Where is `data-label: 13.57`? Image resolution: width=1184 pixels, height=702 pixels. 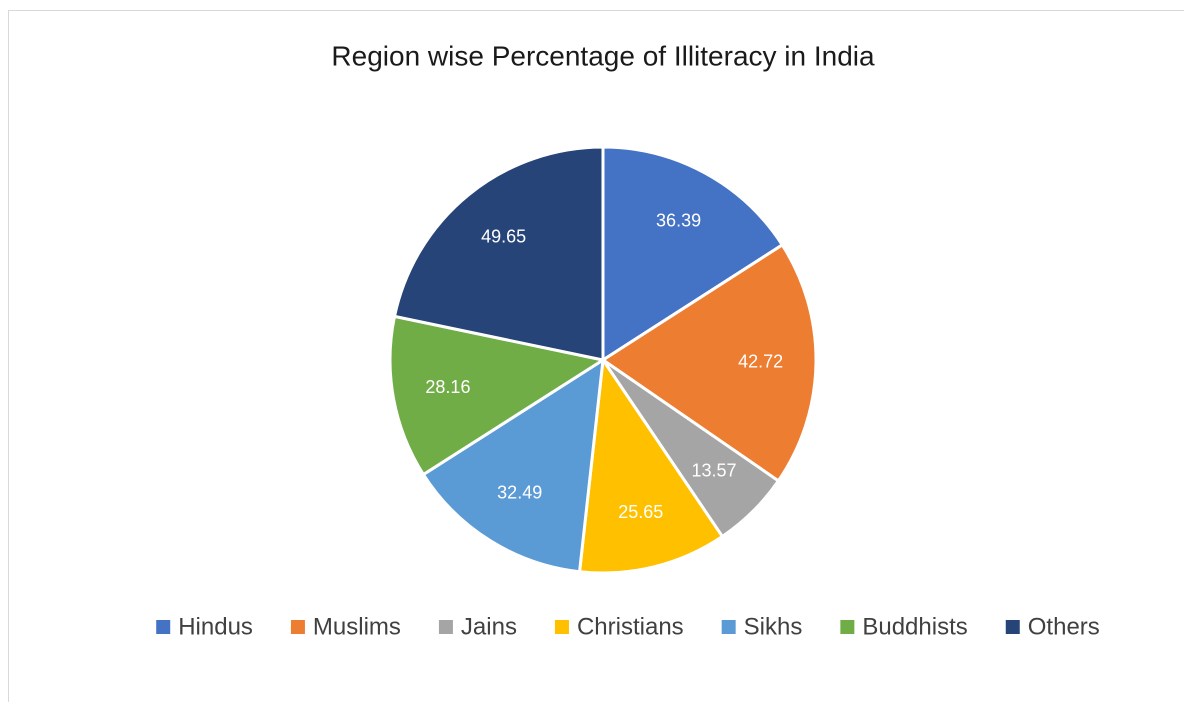
data-label: 13.57 is located at coordinates (713, 471).